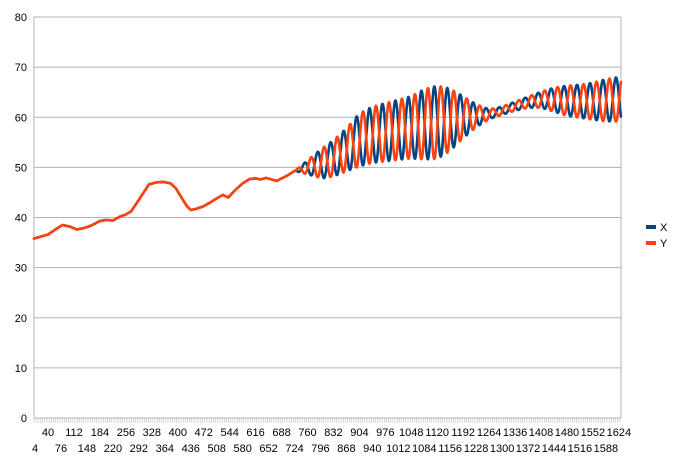 The image size is (687, 475). What do you see at coordinates (74, 433) in the screenshot?
I see `x-tick-label: 112` at bounding box center [74, 433].